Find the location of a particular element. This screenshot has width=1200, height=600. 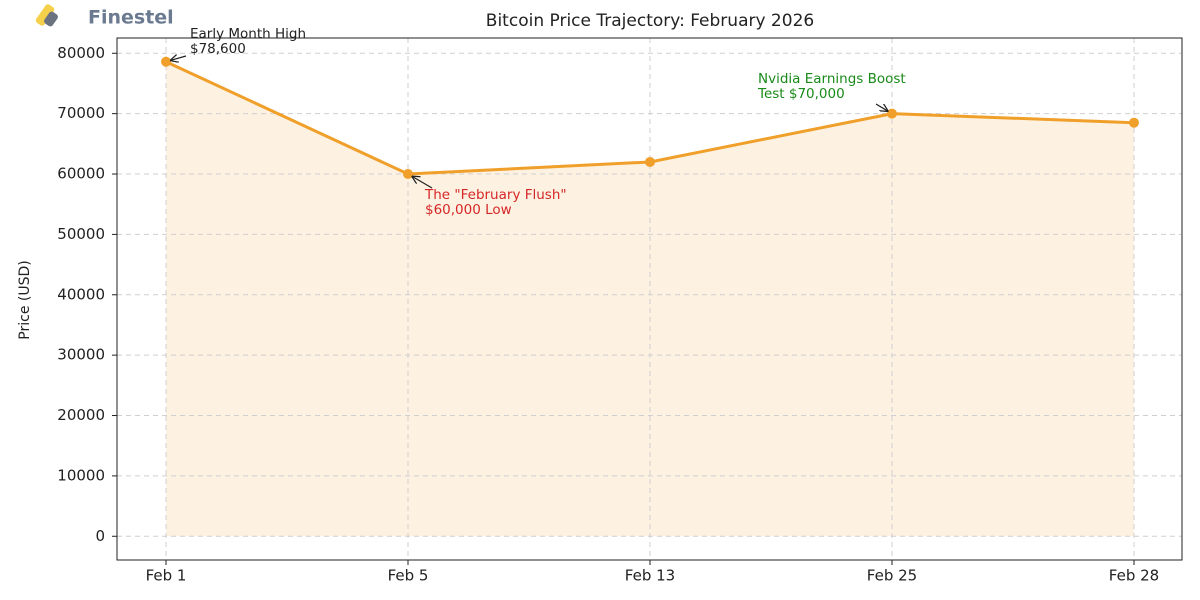

y-tick-label: 10000 is located at coordinates (81, 475).